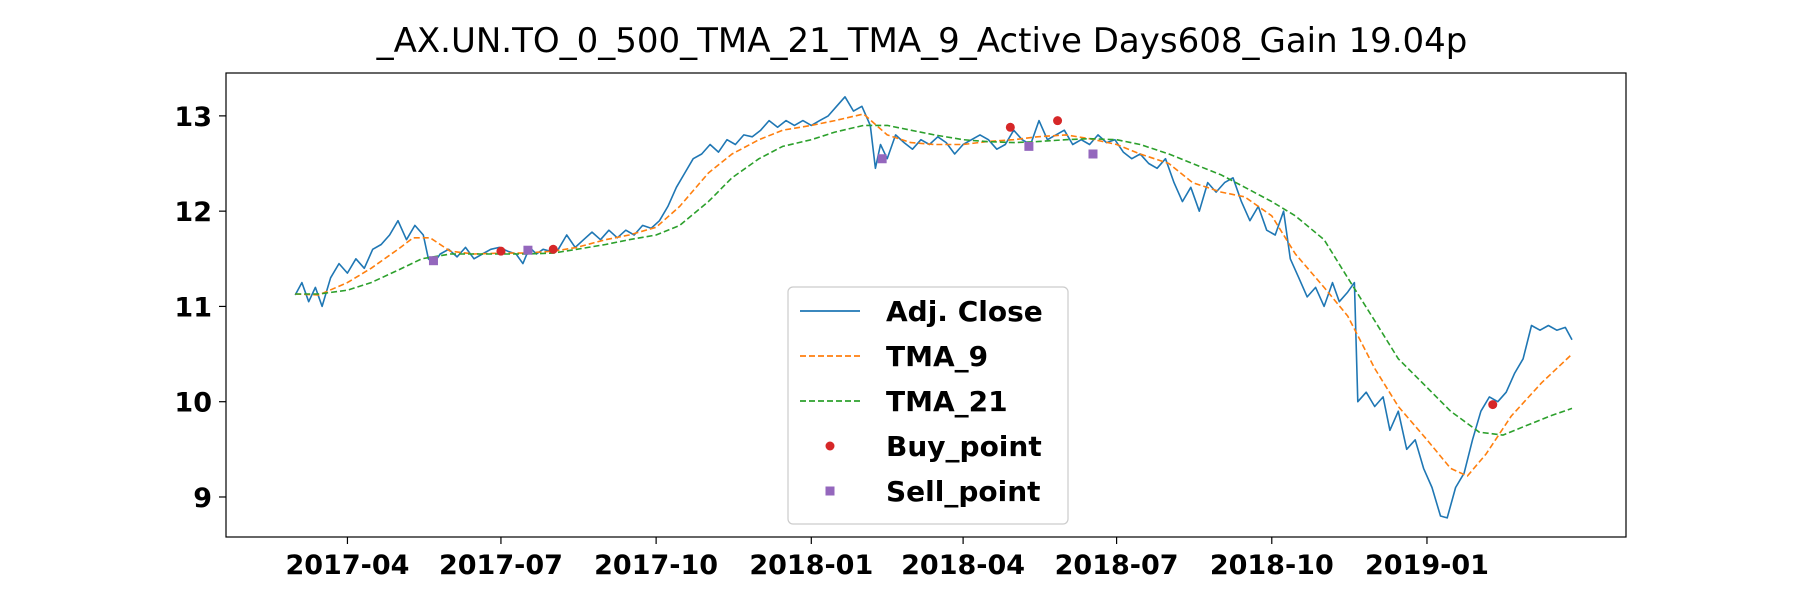 This screenshot has height=600, width=1800. What do you see at coordinates (963, 491) in the screenshot?
I see `legend-label: Sell_point` at bounding box center [963, 491].